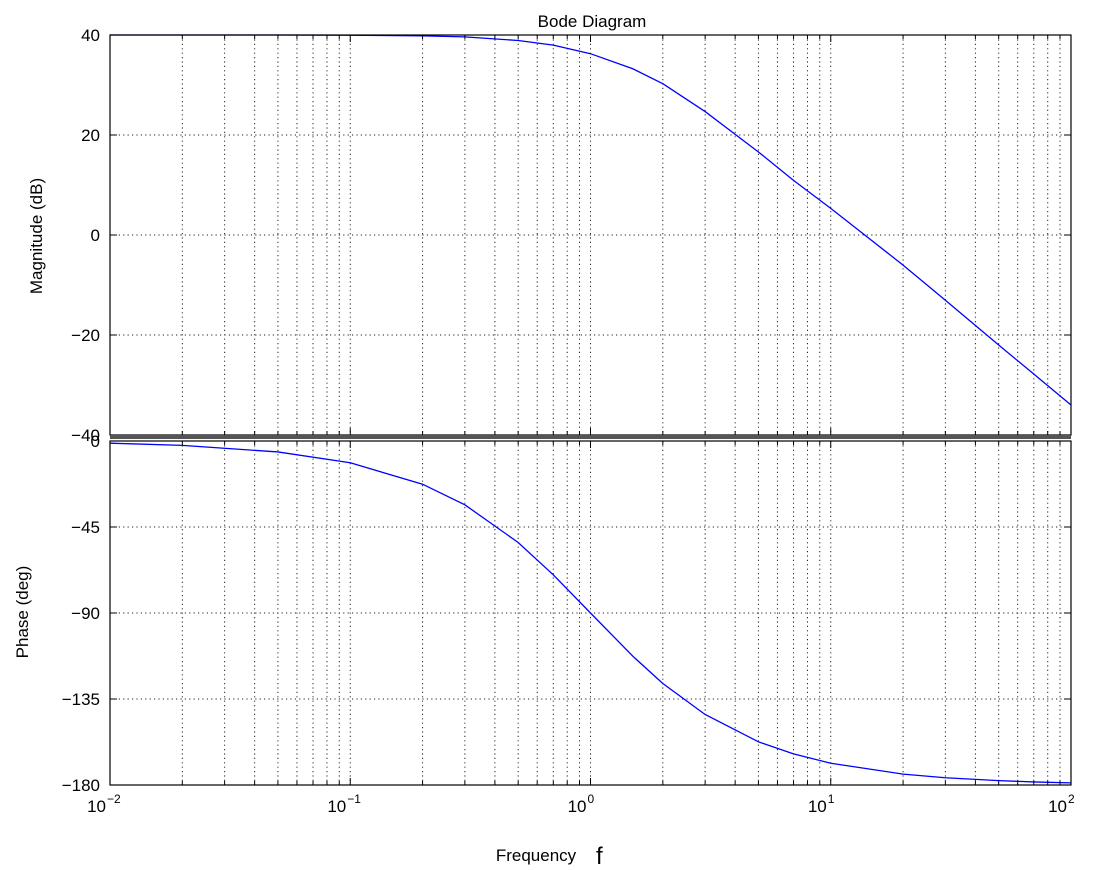  What do you see at coordinates (599, 856) in the screenshot?
I see `frequency-axis-symbol: f` at bounding box center [599, 856].